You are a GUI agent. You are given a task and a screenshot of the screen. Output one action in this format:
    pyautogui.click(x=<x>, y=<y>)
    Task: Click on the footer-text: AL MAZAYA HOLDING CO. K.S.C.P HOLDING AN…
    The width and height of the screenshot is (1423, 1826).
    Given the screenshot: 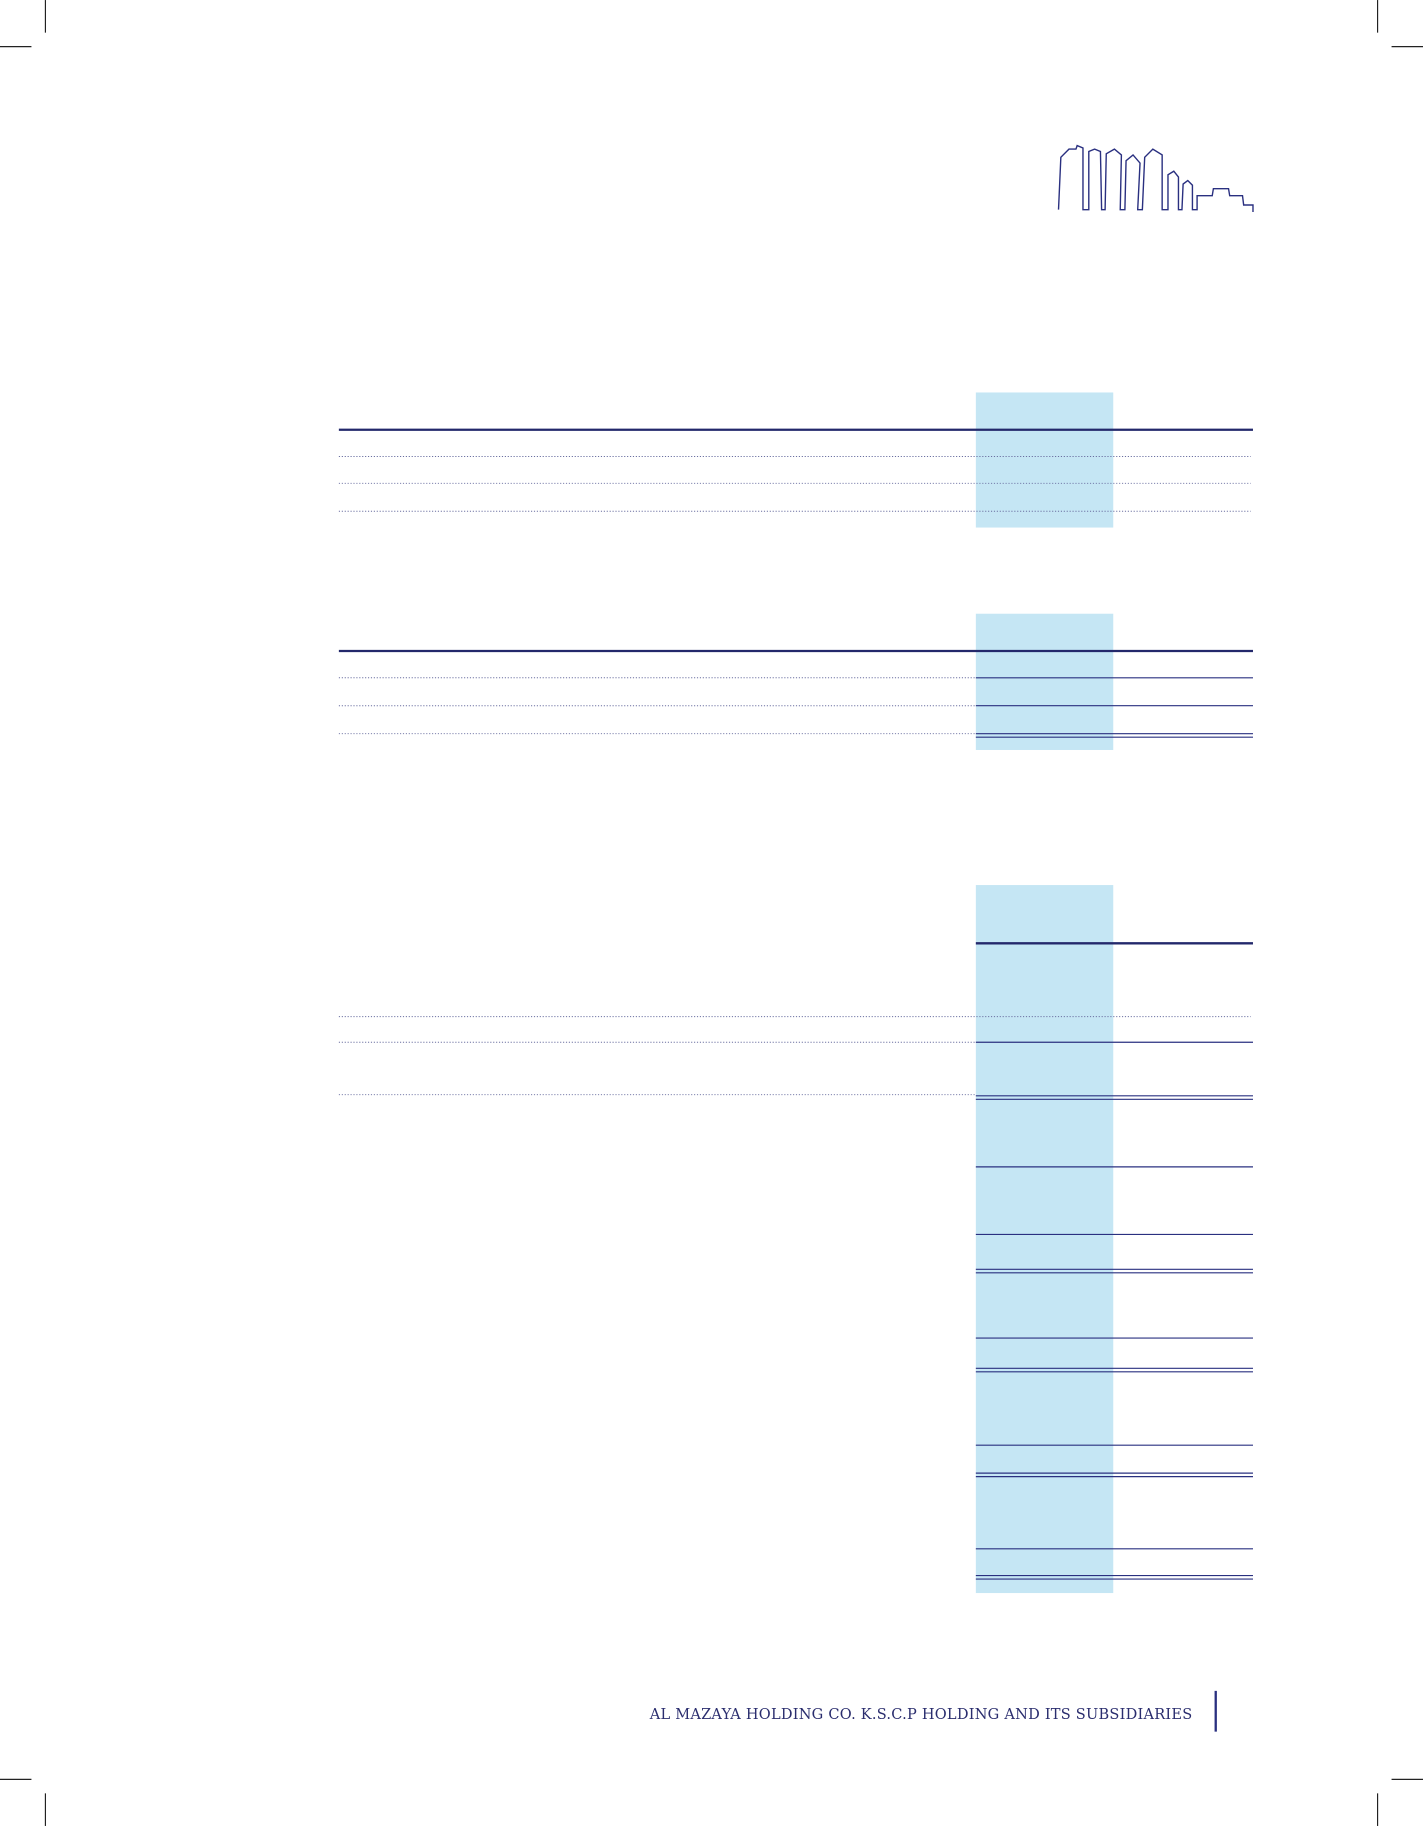 What is the action you would take?
    pyautogui.click(x=921, y=1714)
    